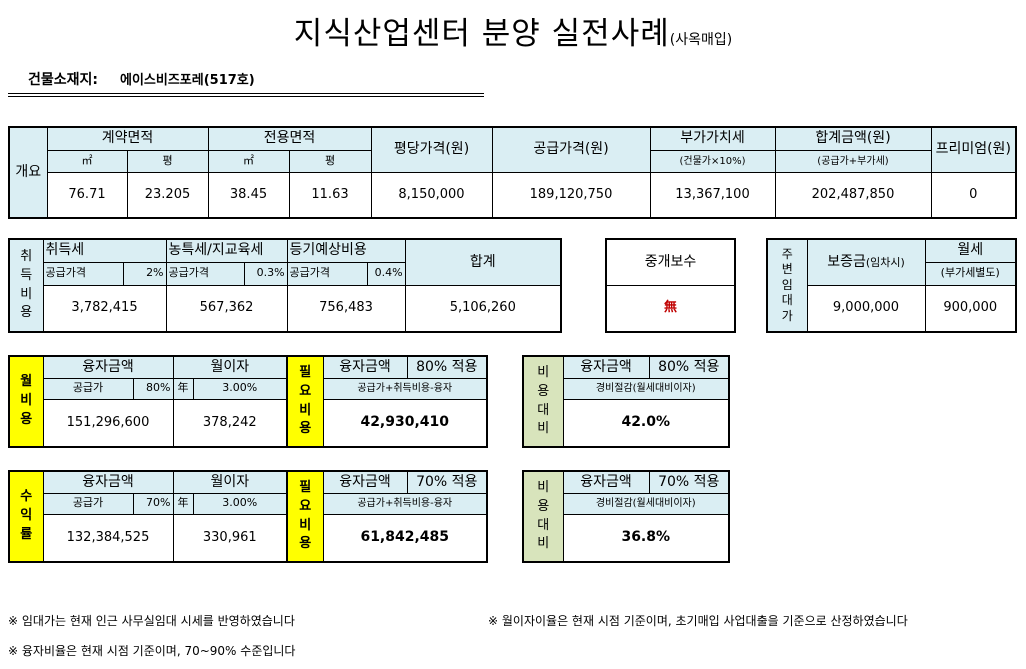 The width and height of the screenshot is (1026, 669). What do you see at coordinates (853, 195) in the screenshot?
I see `total-value: 202,487,850` at bounding box center [853, 195].